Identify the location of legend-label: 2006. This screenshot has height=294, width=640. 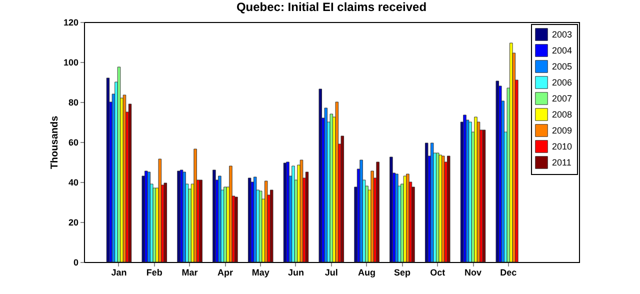
(562, 83).